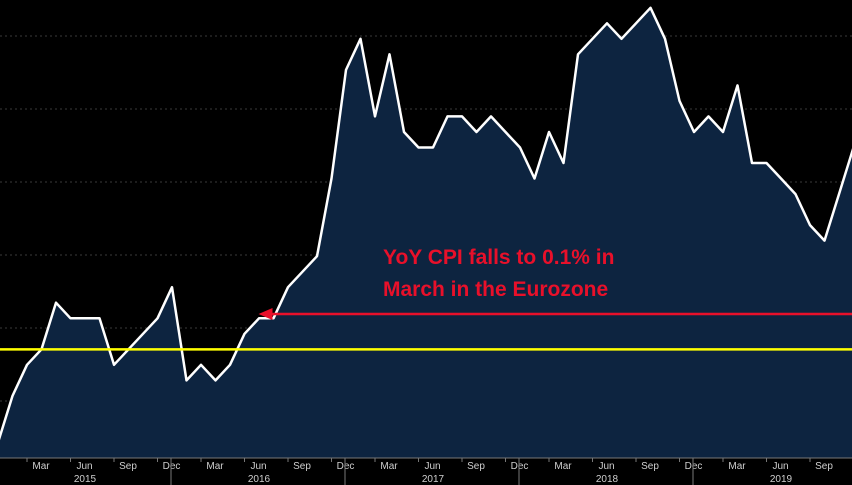  Describe the element at coordinates (433, 479) in the screenshot. I see `x-year-label: 2017` at that location.